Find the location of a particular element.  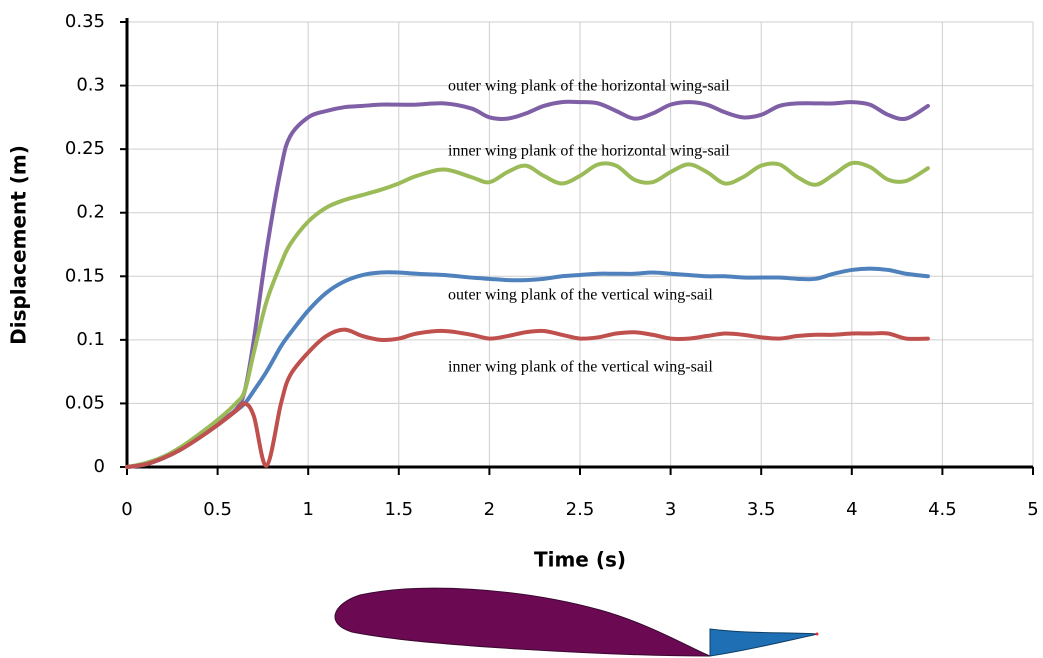

airfoil is located at coordinates (576, 622).